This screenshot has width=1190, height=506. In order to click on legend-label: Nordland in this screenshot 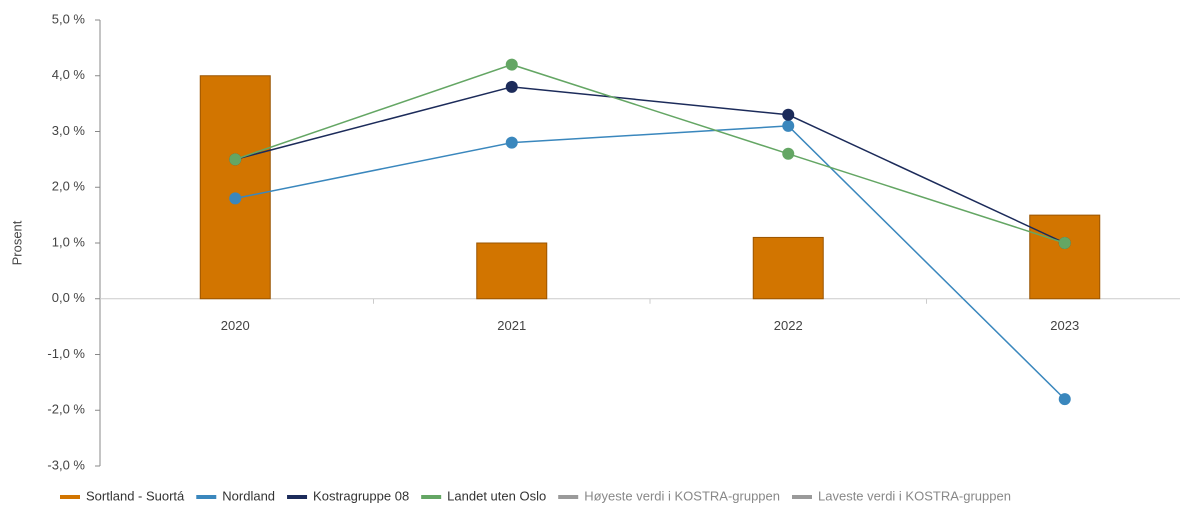, I will do `click(248, 495)`.